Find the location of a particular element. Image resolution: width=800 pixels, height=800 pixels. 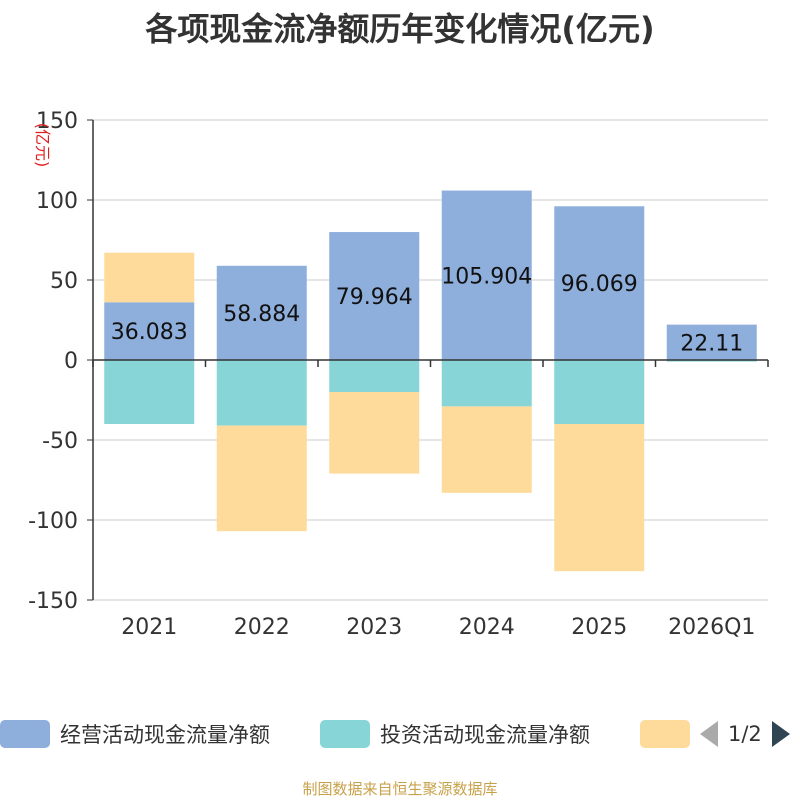

x-tick-label: 2022 is located at coordinates (262, 627).